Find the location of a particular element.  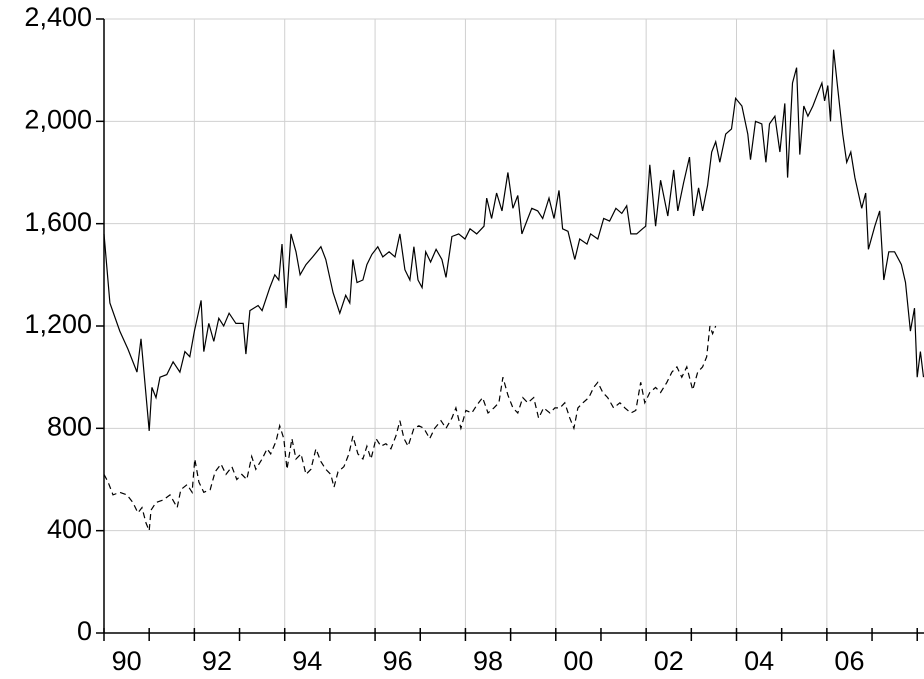

y-tick-label: 1,200 is located at coordinates (58, 324).